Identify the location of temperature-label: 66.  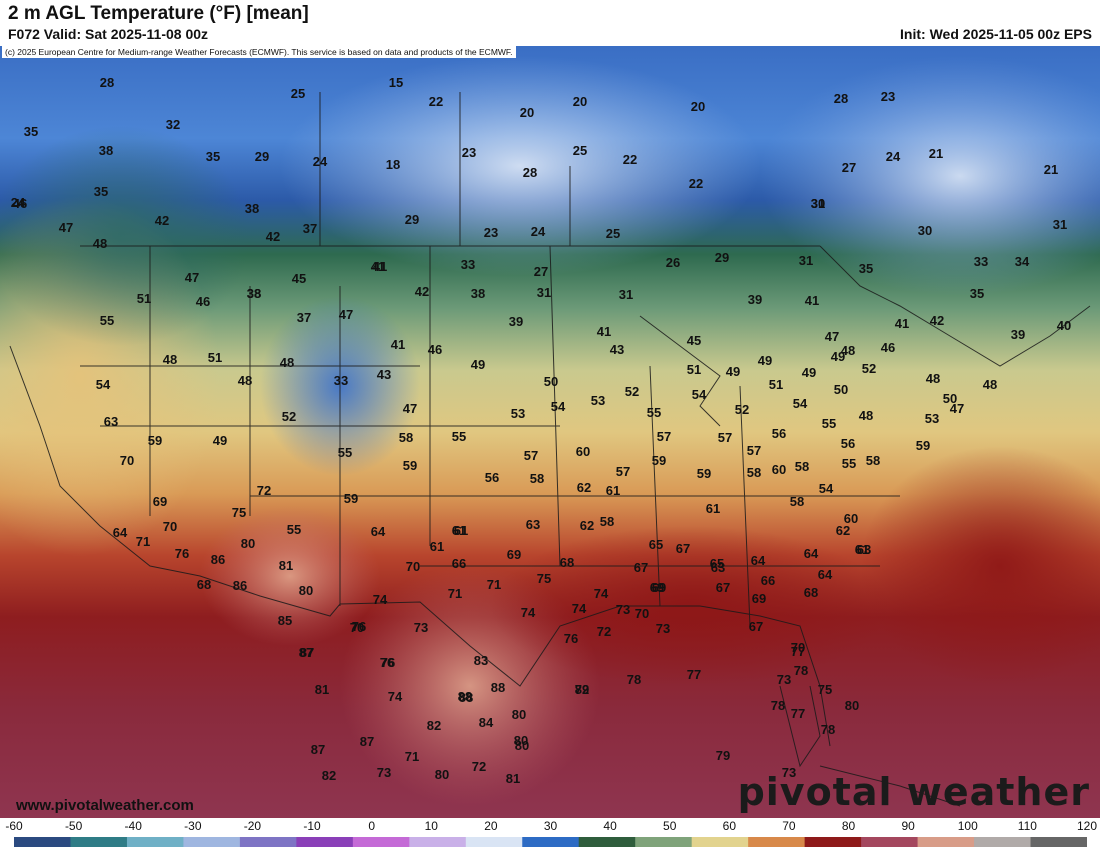
(459, 563).